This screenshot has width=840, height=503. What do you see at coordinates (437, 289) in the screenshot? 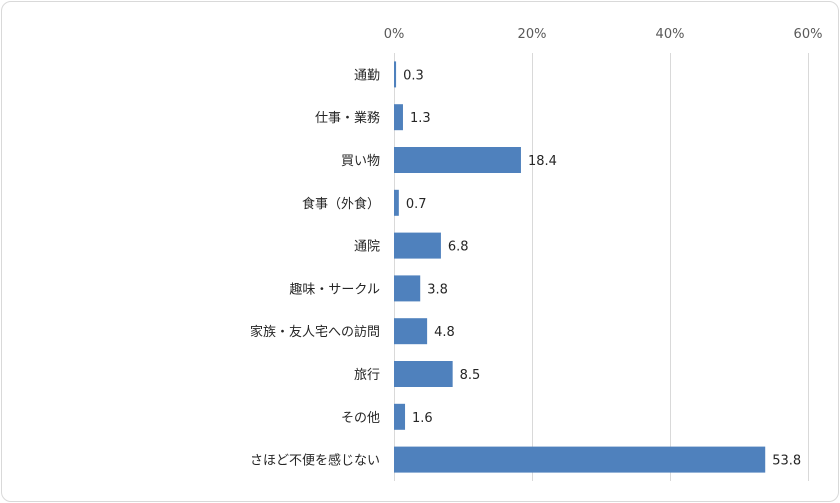
I see `data-label: 3.8` at bounding box center [437, 289].